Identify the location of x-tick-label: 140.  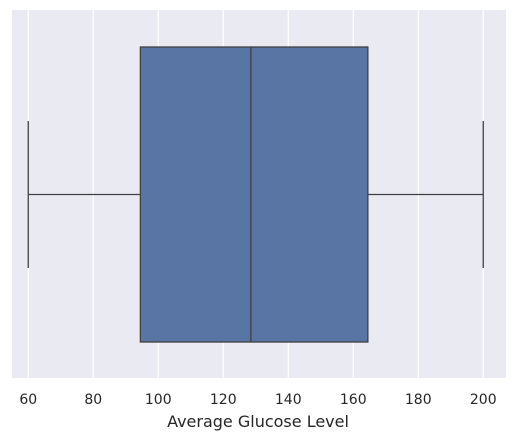
(288, 400).